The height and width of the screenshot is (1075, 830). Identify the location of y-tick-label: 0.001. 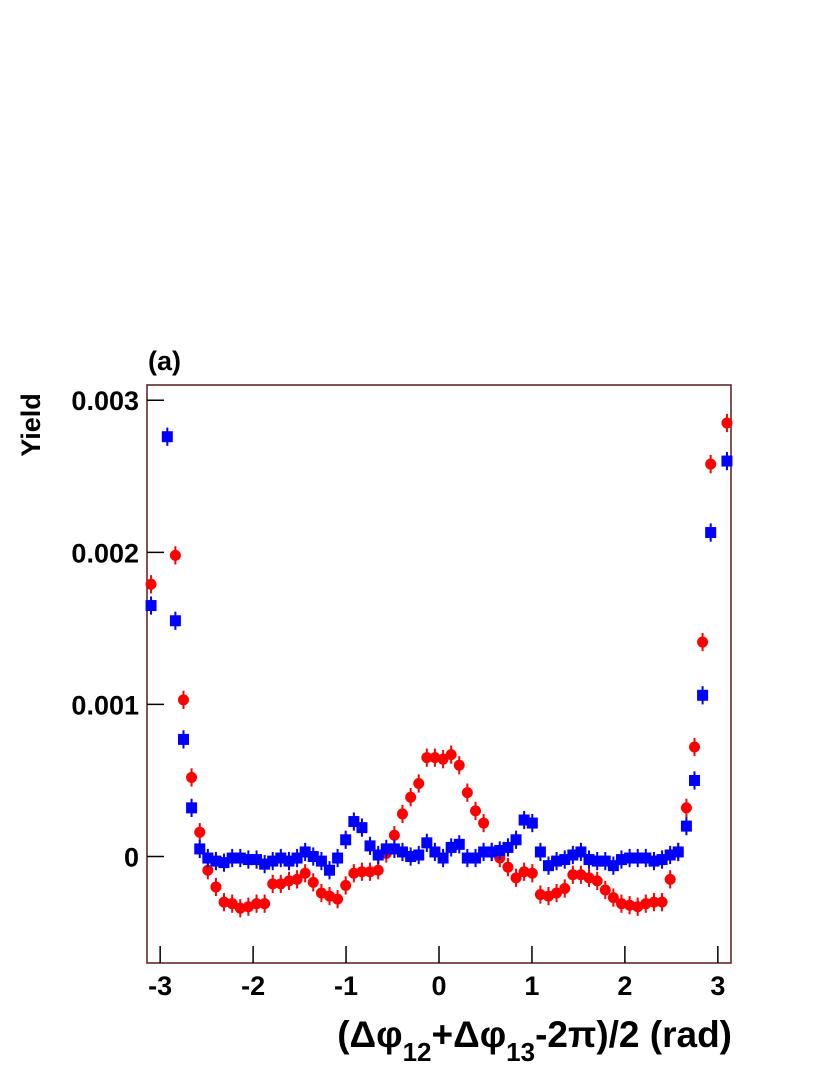
(105, 705).